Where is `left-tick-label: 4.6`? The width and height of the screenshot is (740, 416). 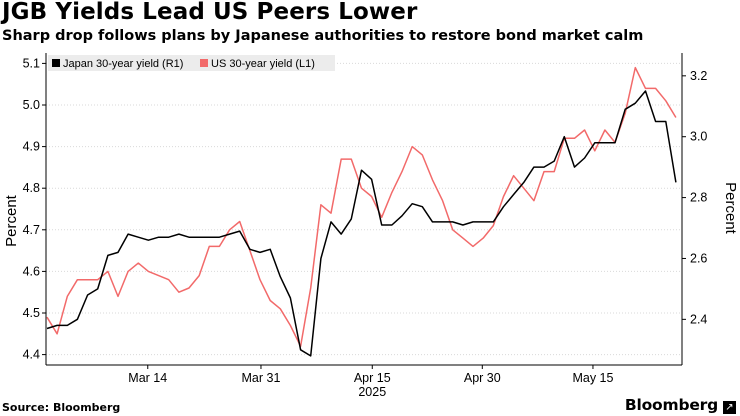 left-tick-label: 4.6 is located at coordinates (31, 271).